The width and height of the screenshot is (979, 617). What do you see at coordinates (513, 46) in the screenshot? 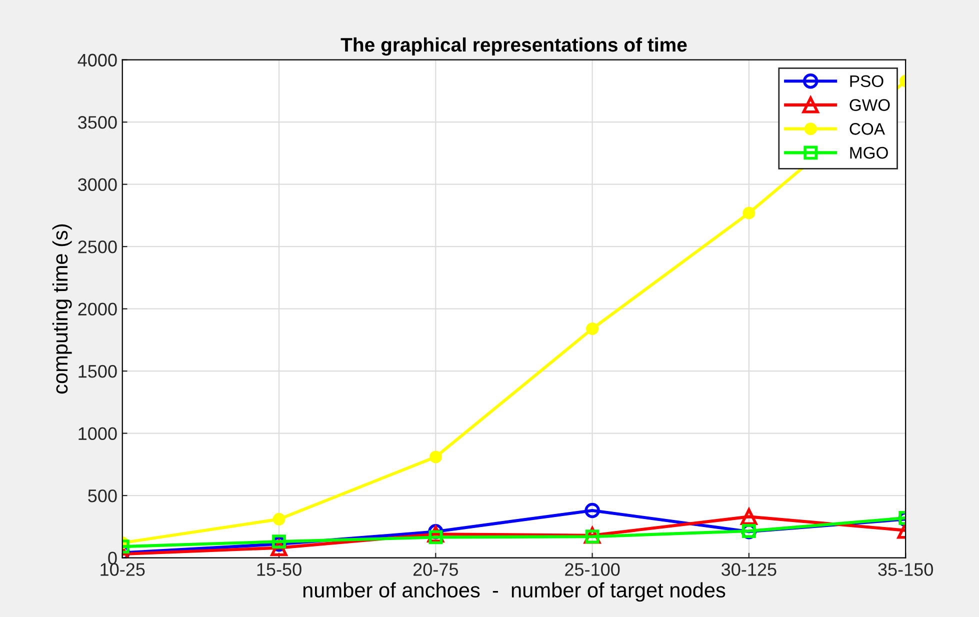
I see `chart-title: The graphical representations of time` at bounding box center [513, 46].